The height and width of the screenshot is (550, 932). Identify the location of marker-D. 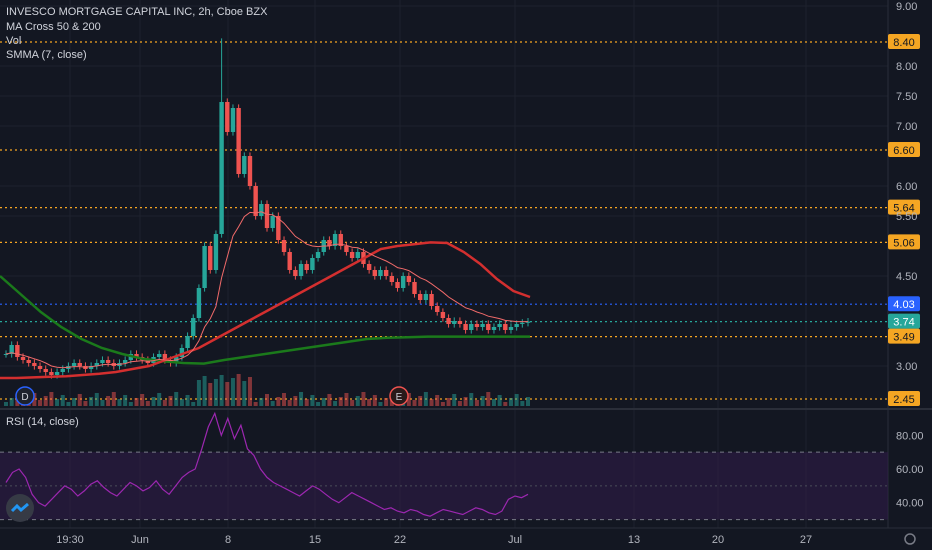
(25, 396).